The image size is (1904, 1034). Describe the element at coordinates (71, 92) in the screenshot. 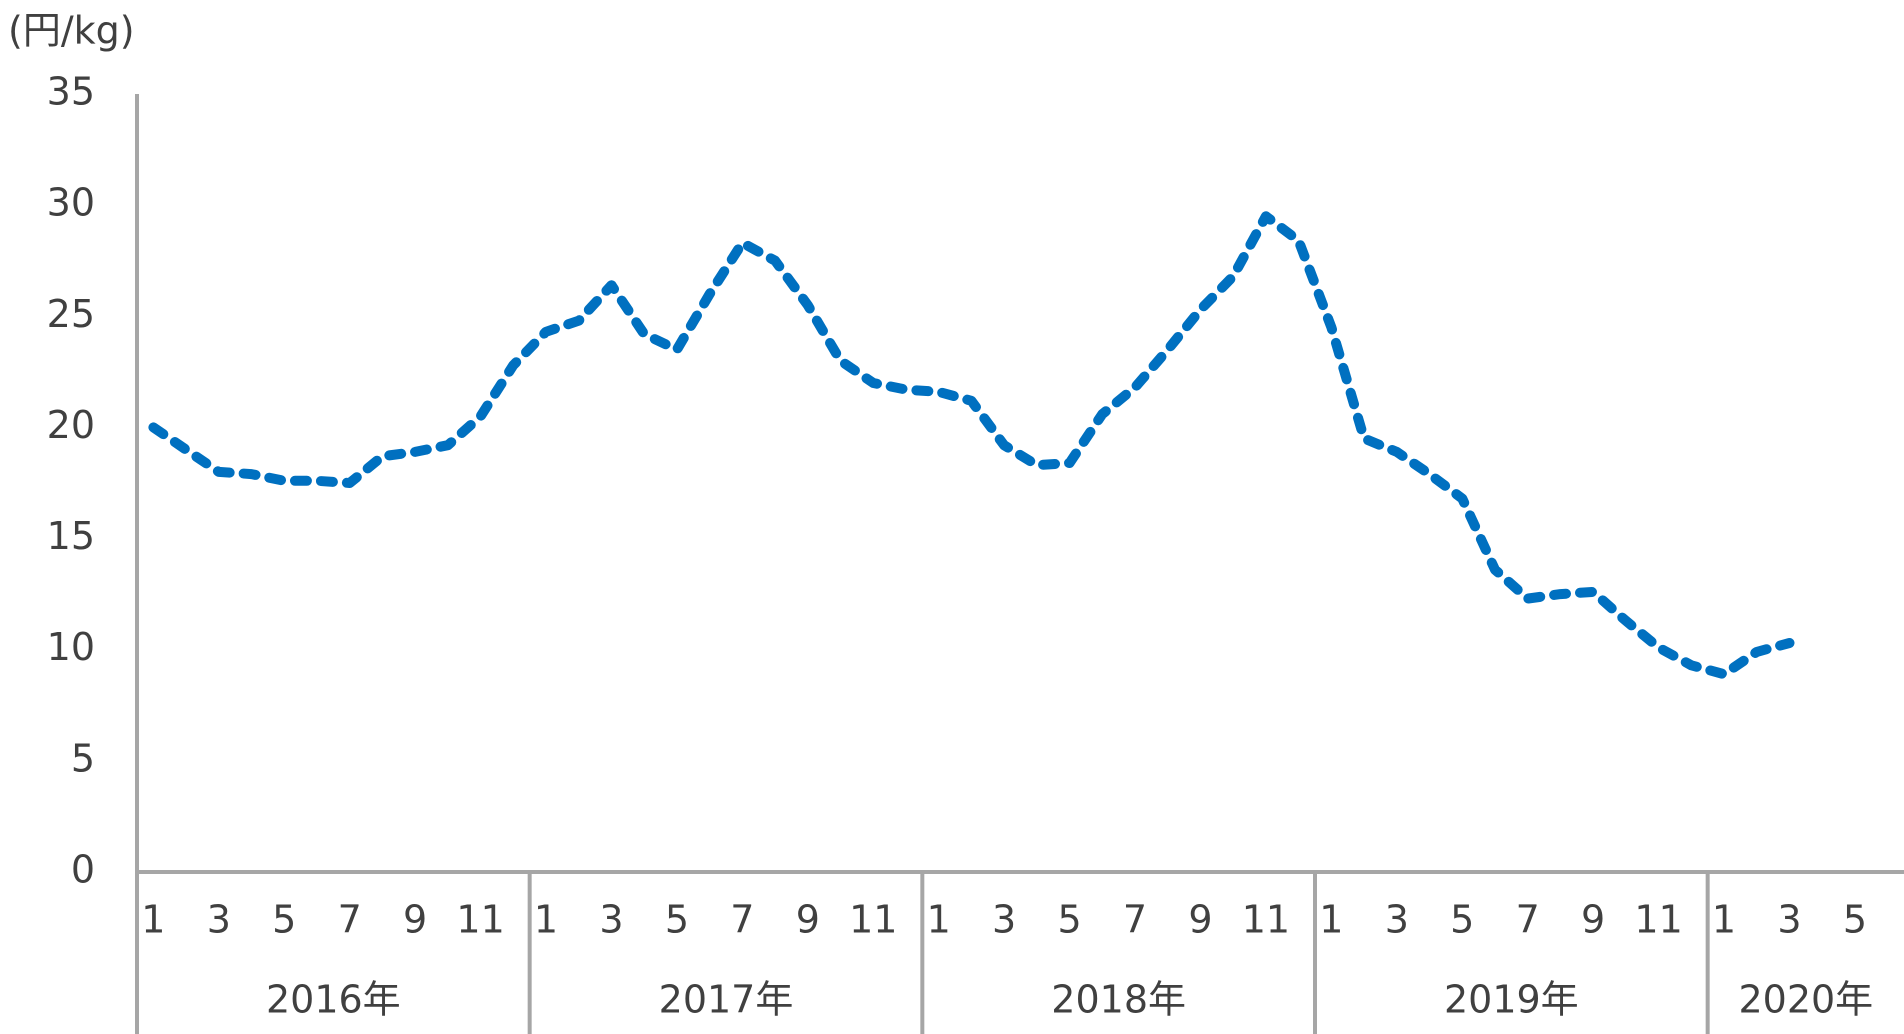

I see `y-tick-label: 35` at that location.